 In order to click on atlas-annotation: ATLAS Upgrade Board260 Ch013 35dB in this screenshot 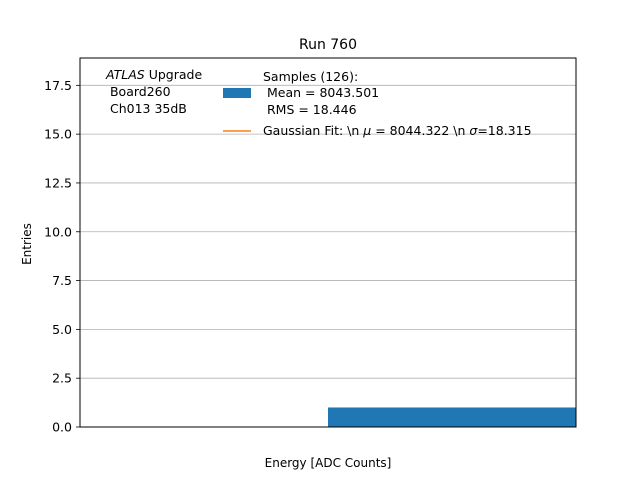, I will do `click(153, 91)`.